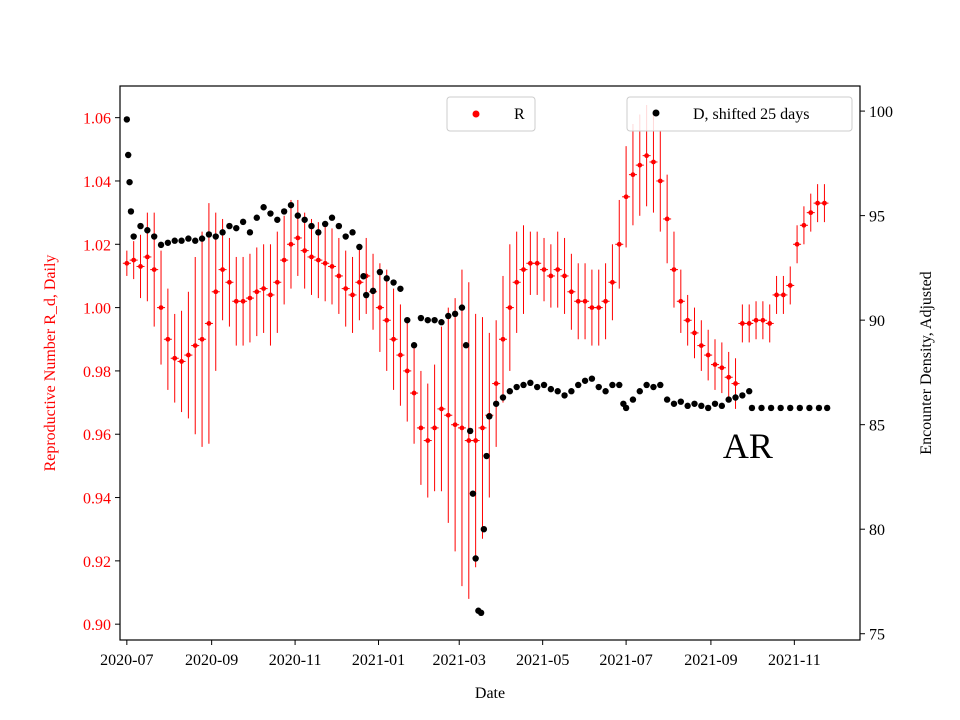 This screenshot has height=720, width=960. Describe the element at coordinates (877, 217) in the screenshot. I see `y-right-tick-label: 95` at that location.